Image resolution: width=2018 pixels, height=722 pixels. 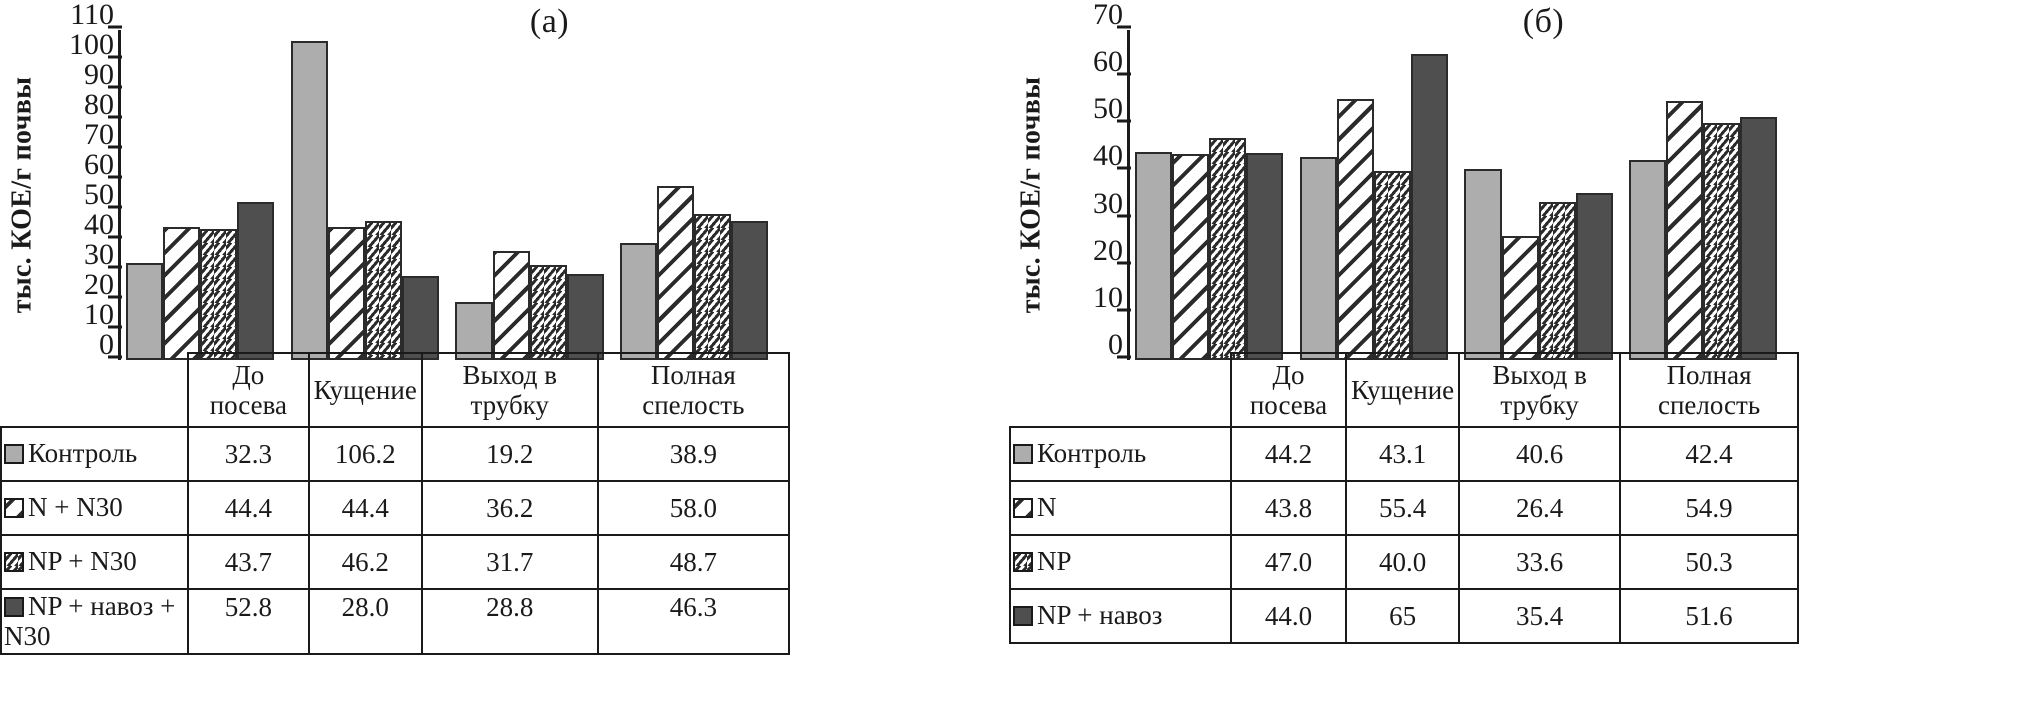 I want to click on panel-b-bar-groups, so click(x=1459, y=195).